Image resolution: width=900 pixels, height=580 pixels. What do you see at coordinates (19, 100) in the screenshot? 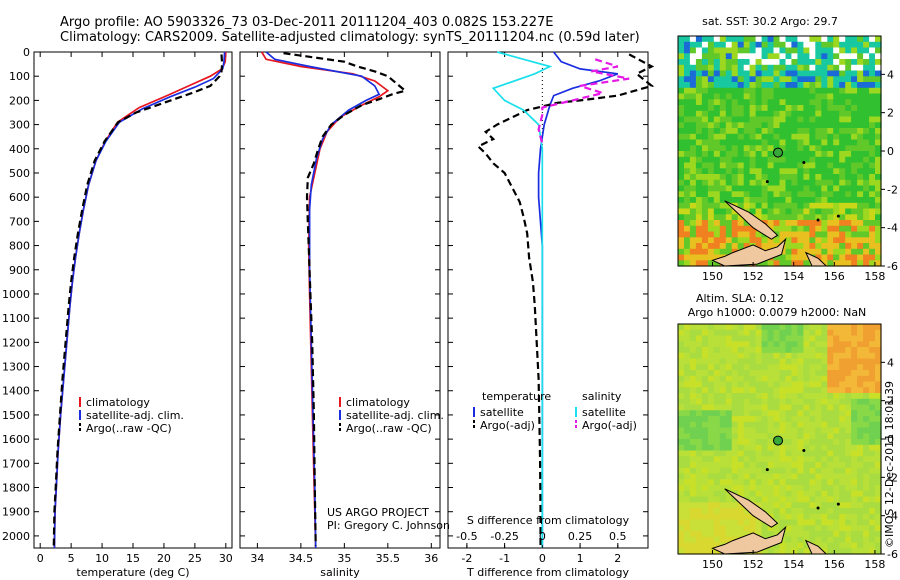
I see `y-tick-label: 200` at bounding box center [19, 100].